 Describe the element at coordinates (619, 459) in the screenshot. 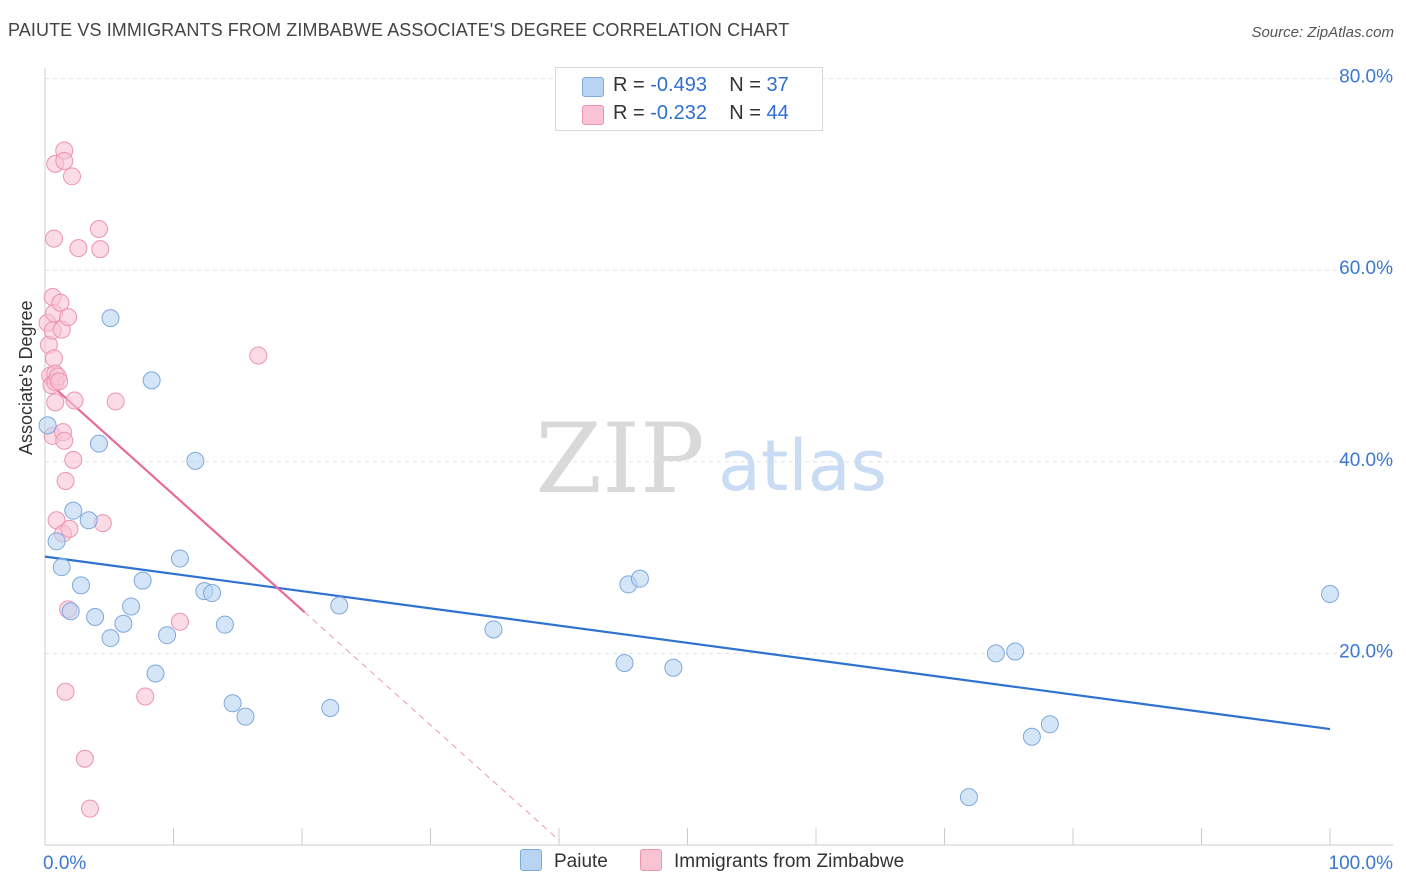

I see `watermark-zip: ZIP` at that location.